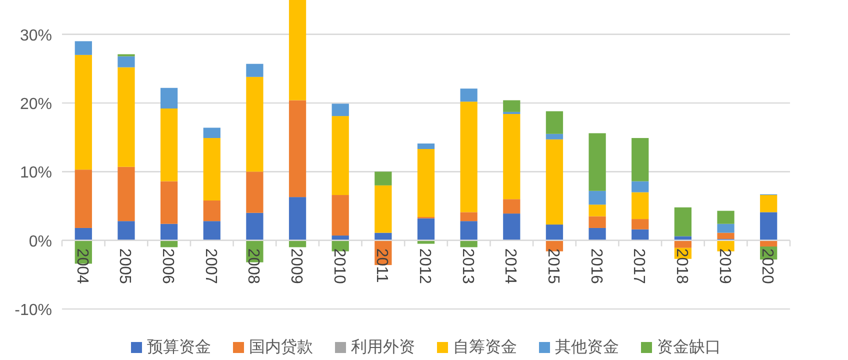 The width and height of the screenshot is (848, 360). I want to click on legend-label: 自筹资金, so click(485, 347).